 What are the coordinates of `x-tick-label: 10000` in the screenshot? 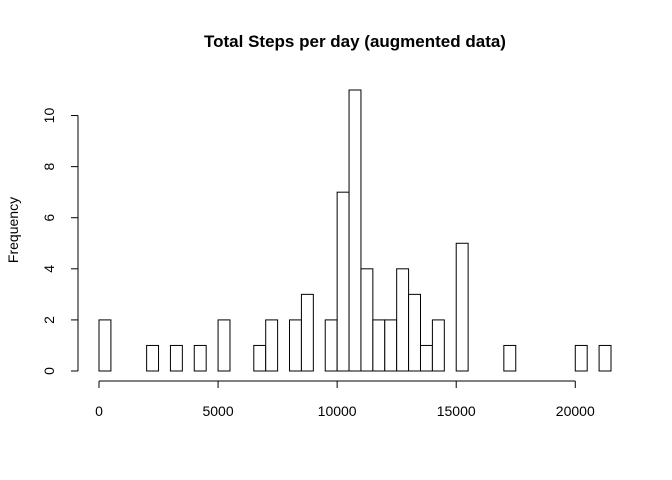 It's located at (337, 411).